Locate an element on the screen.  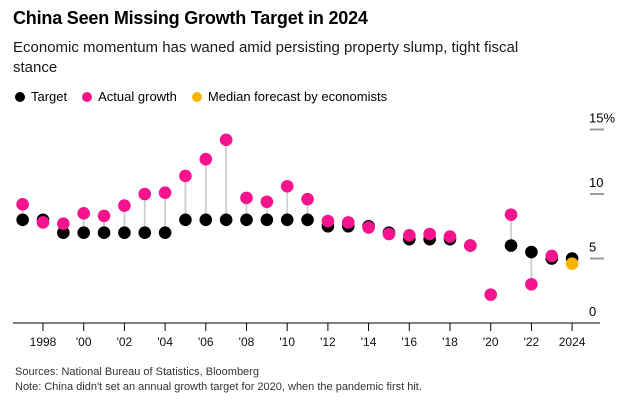
x-tick-label: '06 is located at coordinates (206, 342).